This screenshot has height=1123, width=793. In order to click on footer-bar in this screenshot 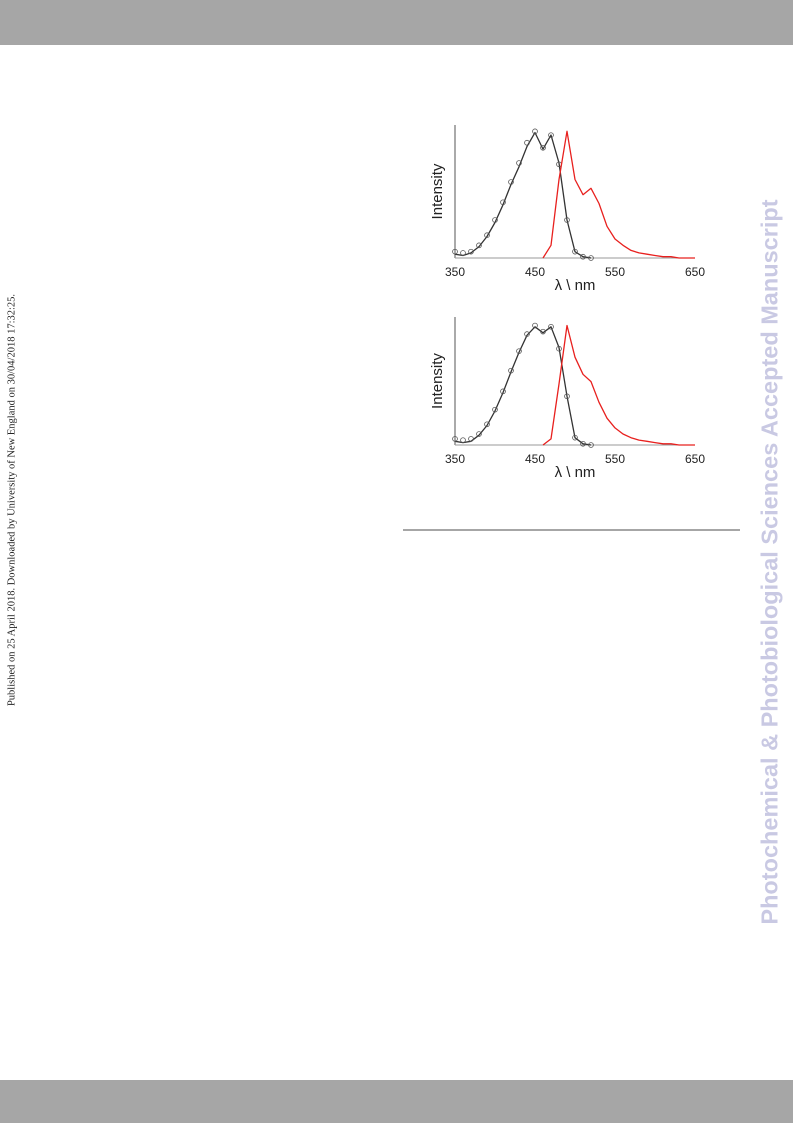, I will do `click(396, 1101)`.